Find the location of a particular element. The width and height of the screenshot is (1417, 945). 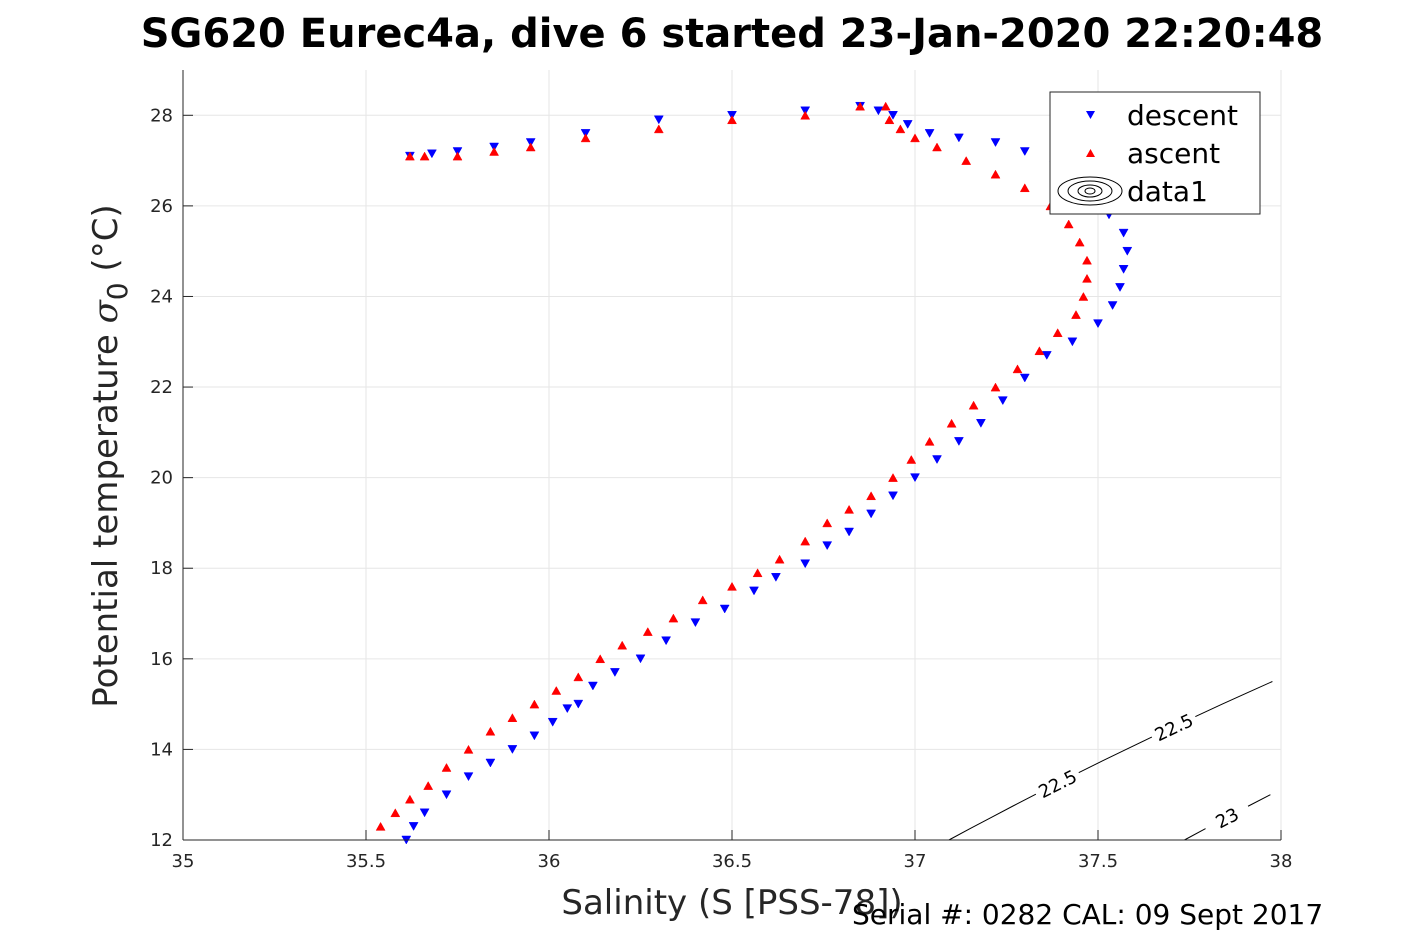

y-tick-label-22: 22 is located at coordinates (161, 387).